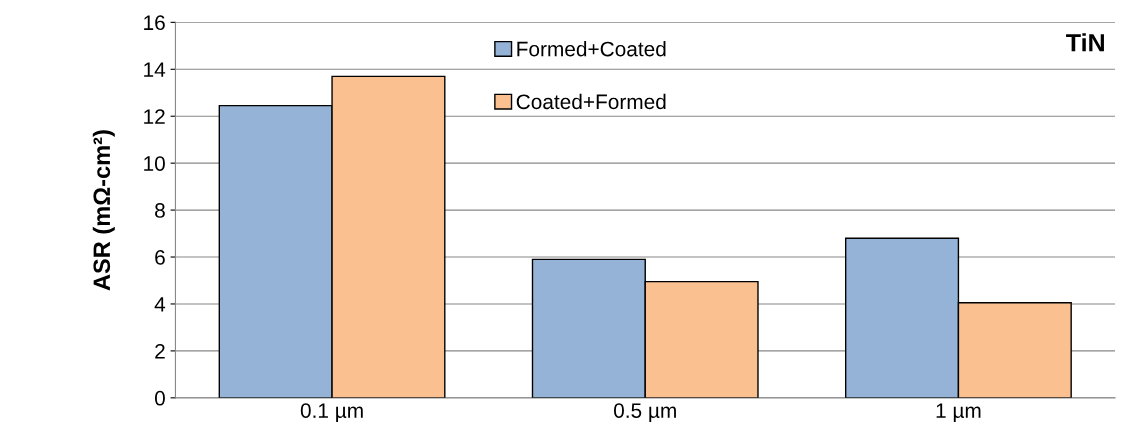  Describe the element at coordinates (591, 49) in the screenshot. I see `legend-label: Formed+Coated` at that location.